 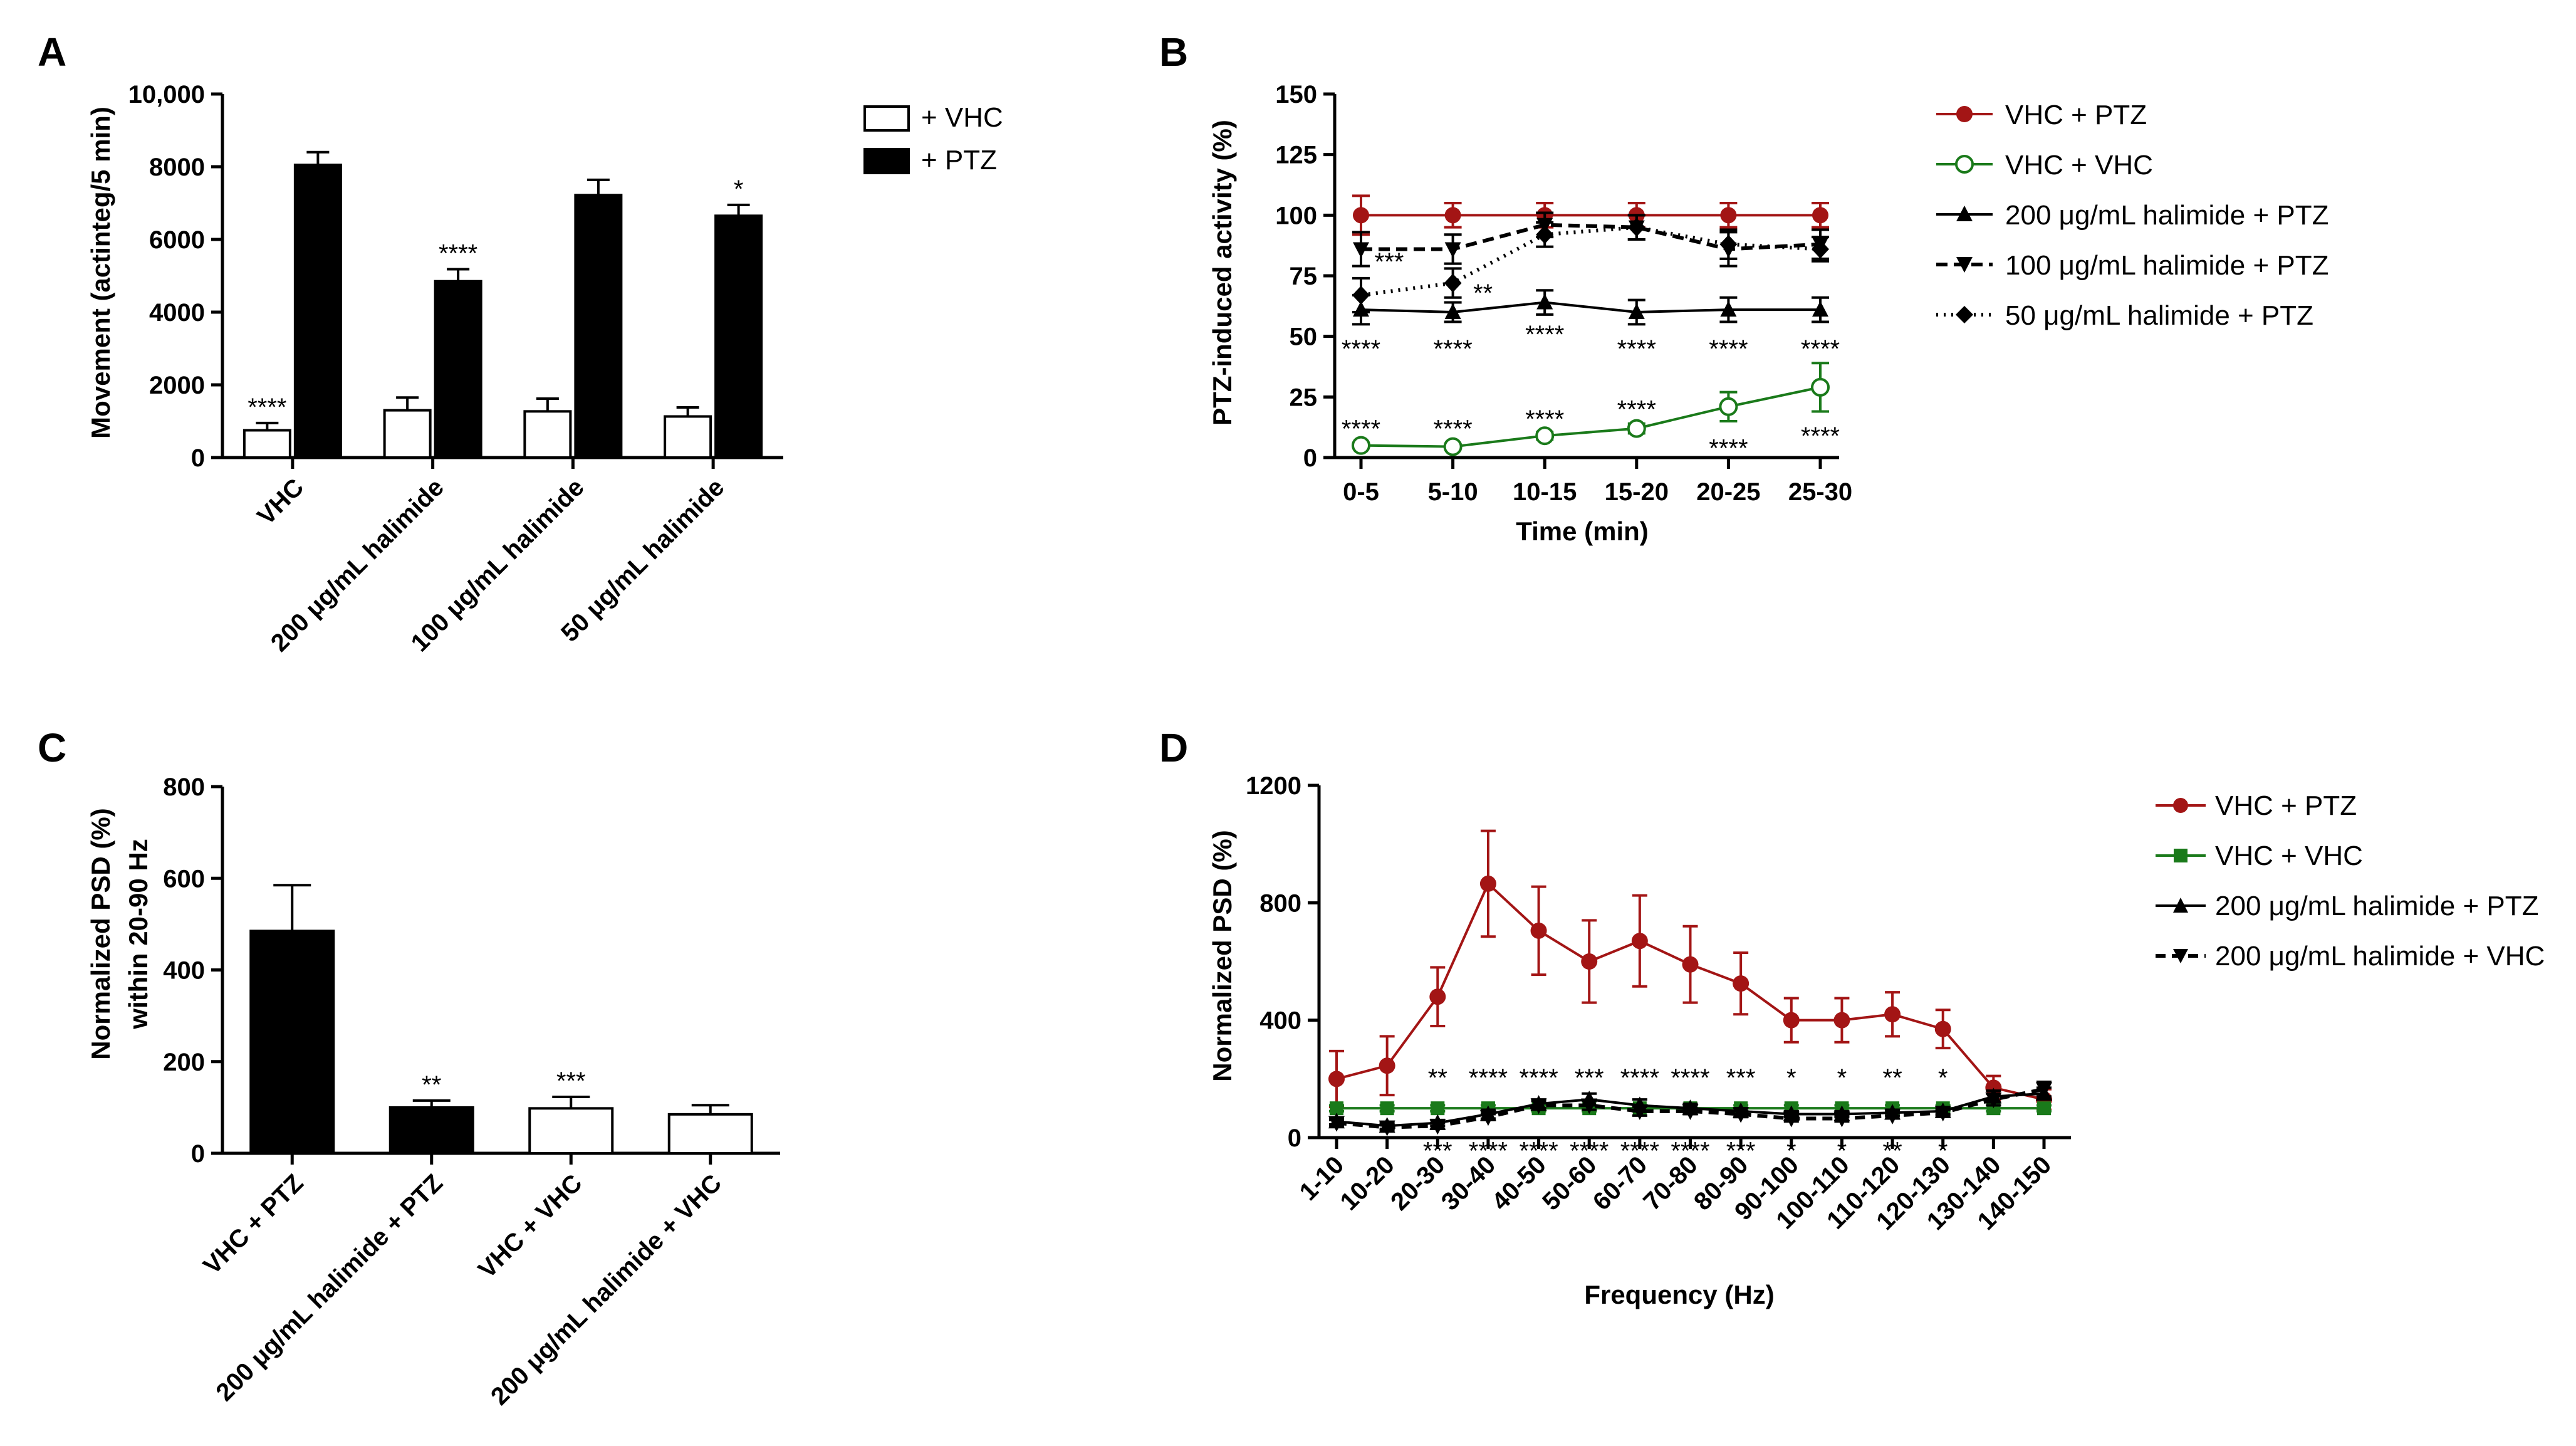 I want to click on legend-marker-d-200-ptz, so click(x=2180, y=906).